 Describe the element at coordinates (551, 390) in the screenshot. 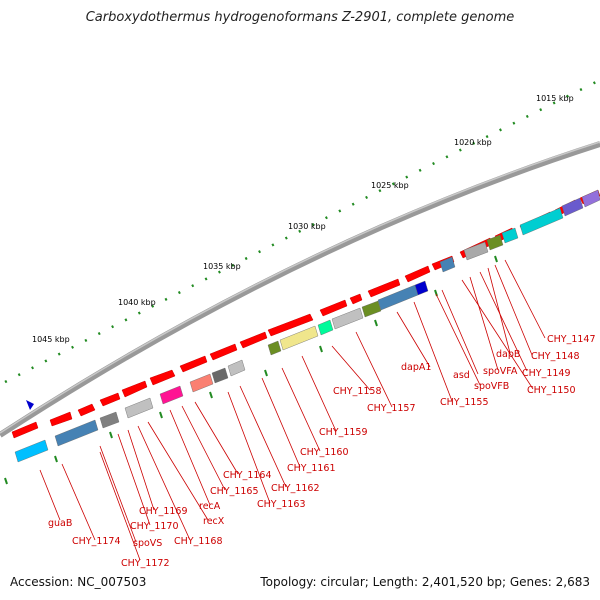

I see `gene-label: CHY_1150` at that location.